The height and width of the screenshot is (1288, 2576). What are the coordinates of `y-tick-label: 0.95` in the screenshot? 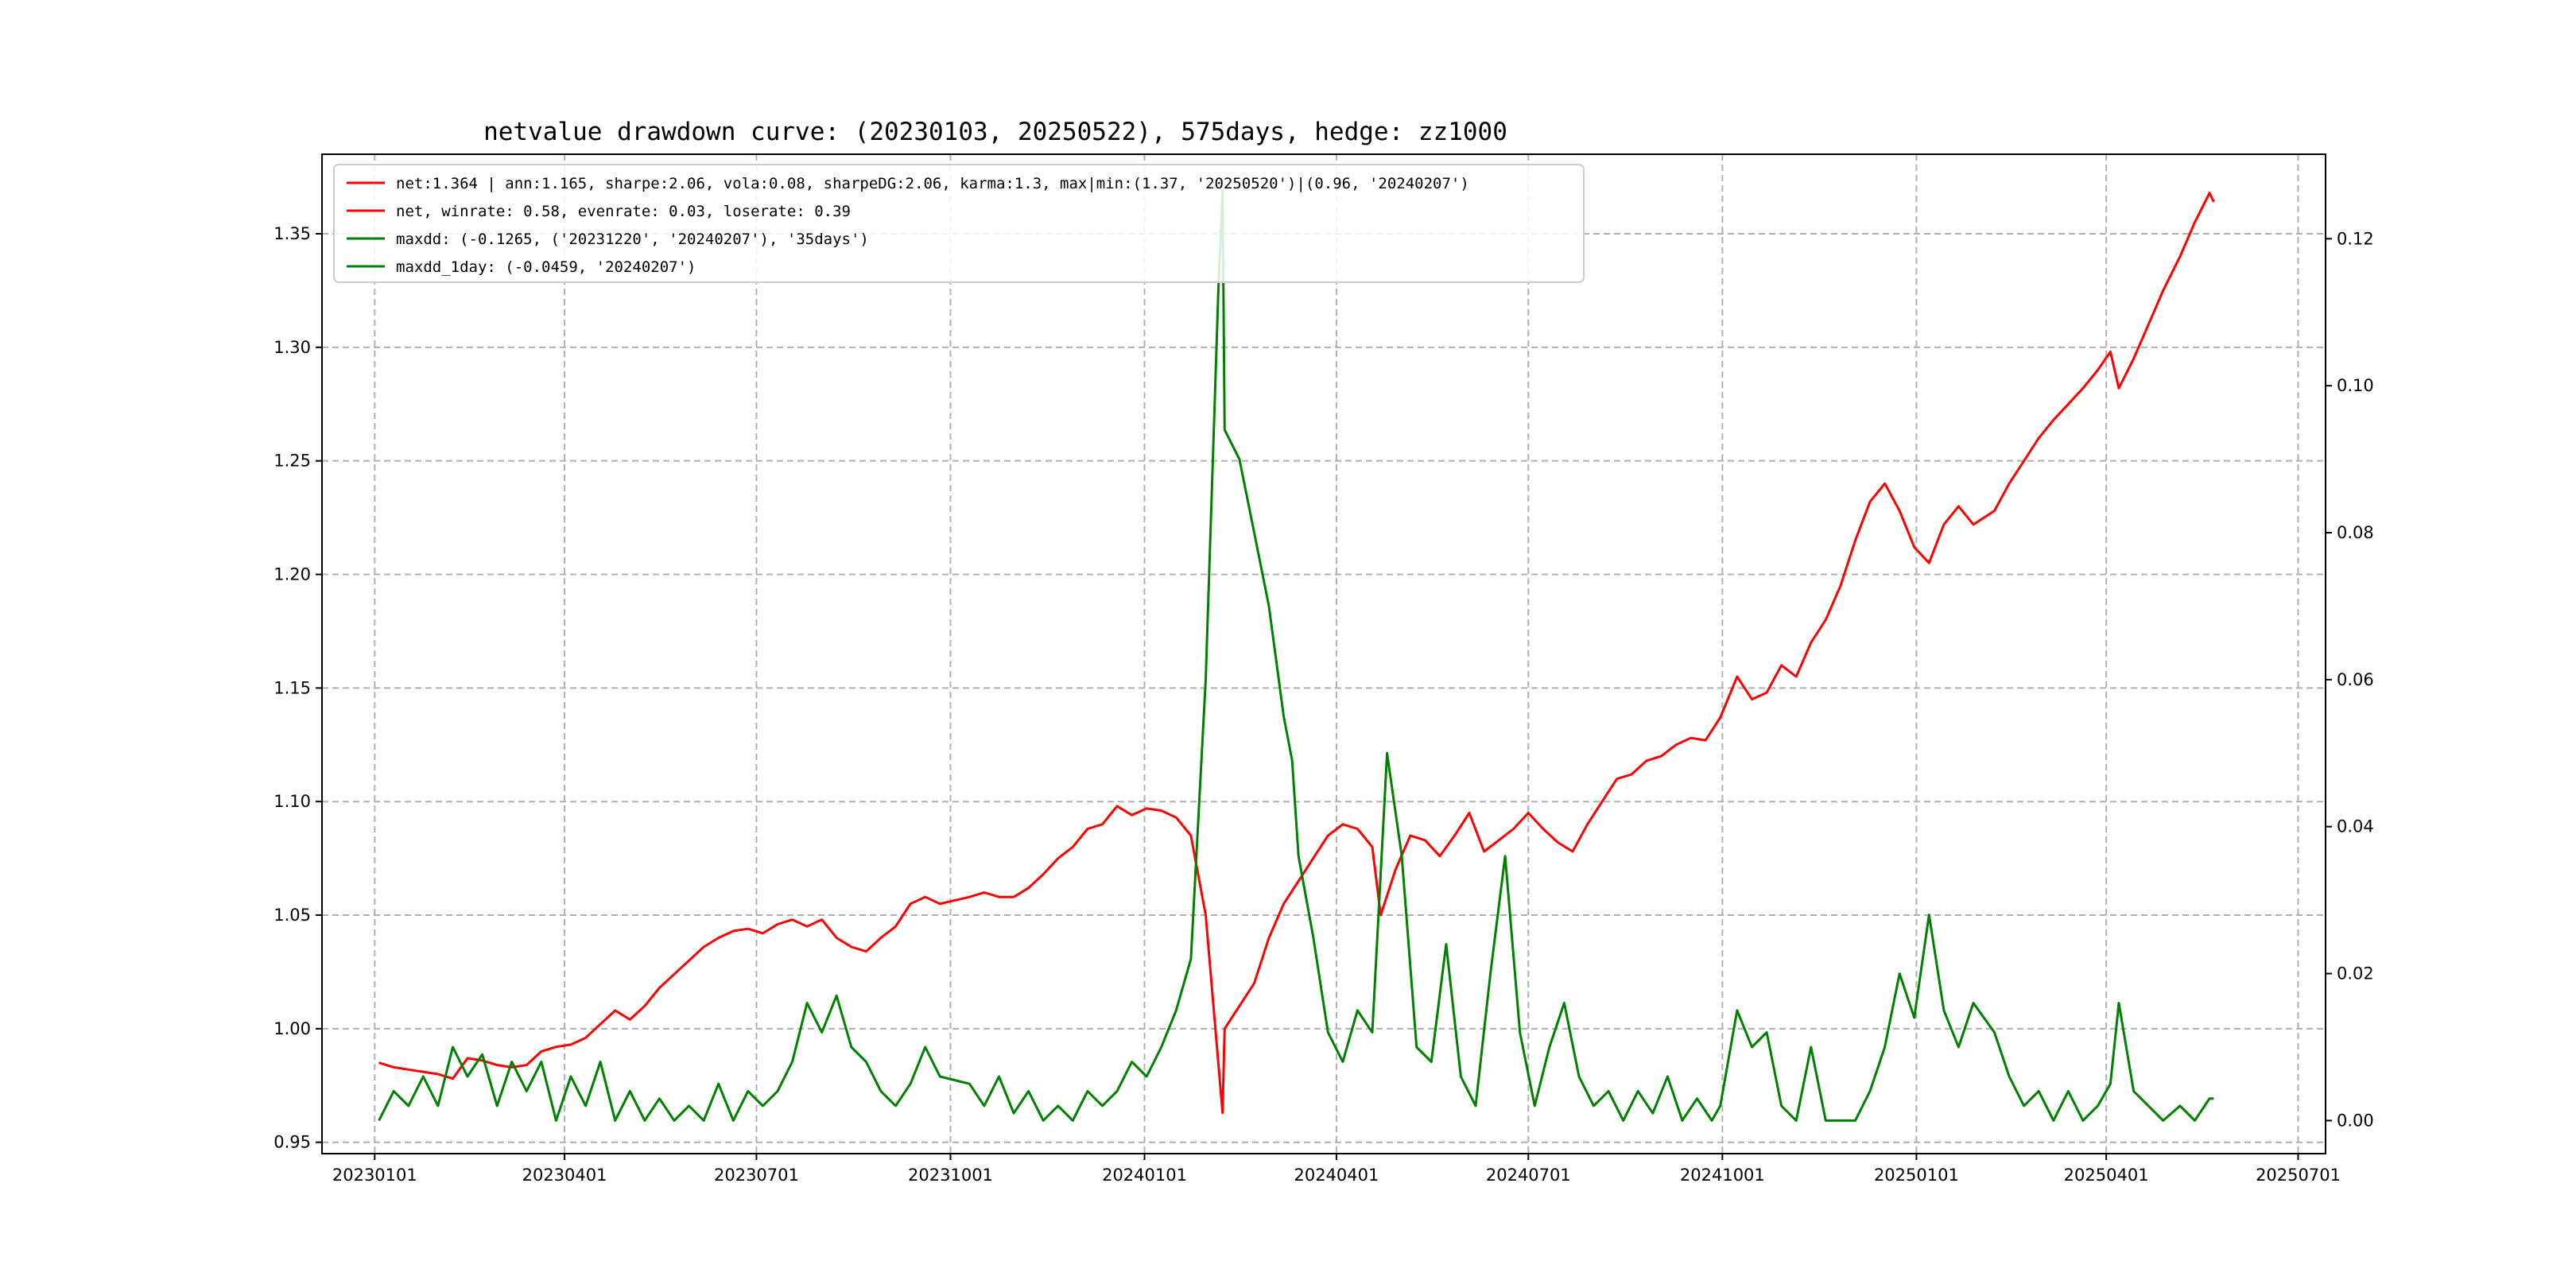 It's located at (292, 1142).